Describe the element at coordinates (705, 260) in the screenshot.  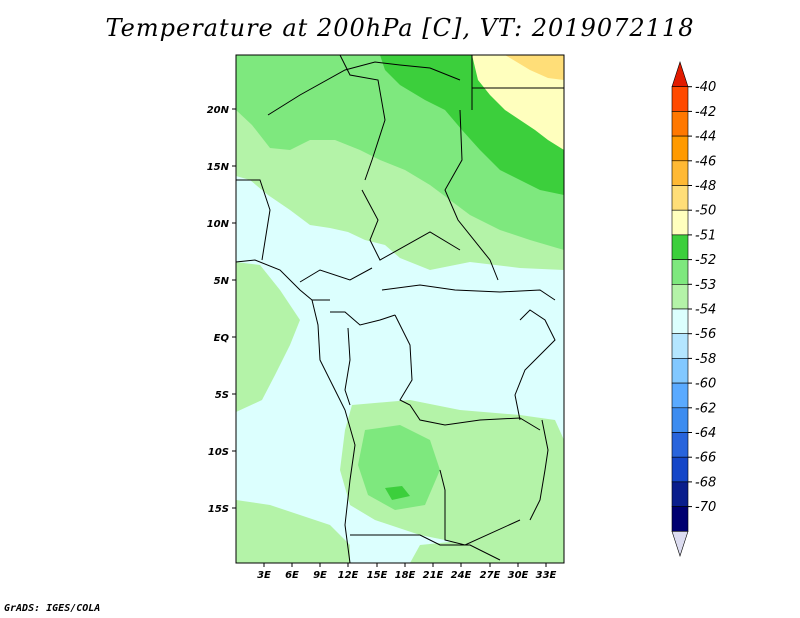
I see `legend-label: -52` at that location.